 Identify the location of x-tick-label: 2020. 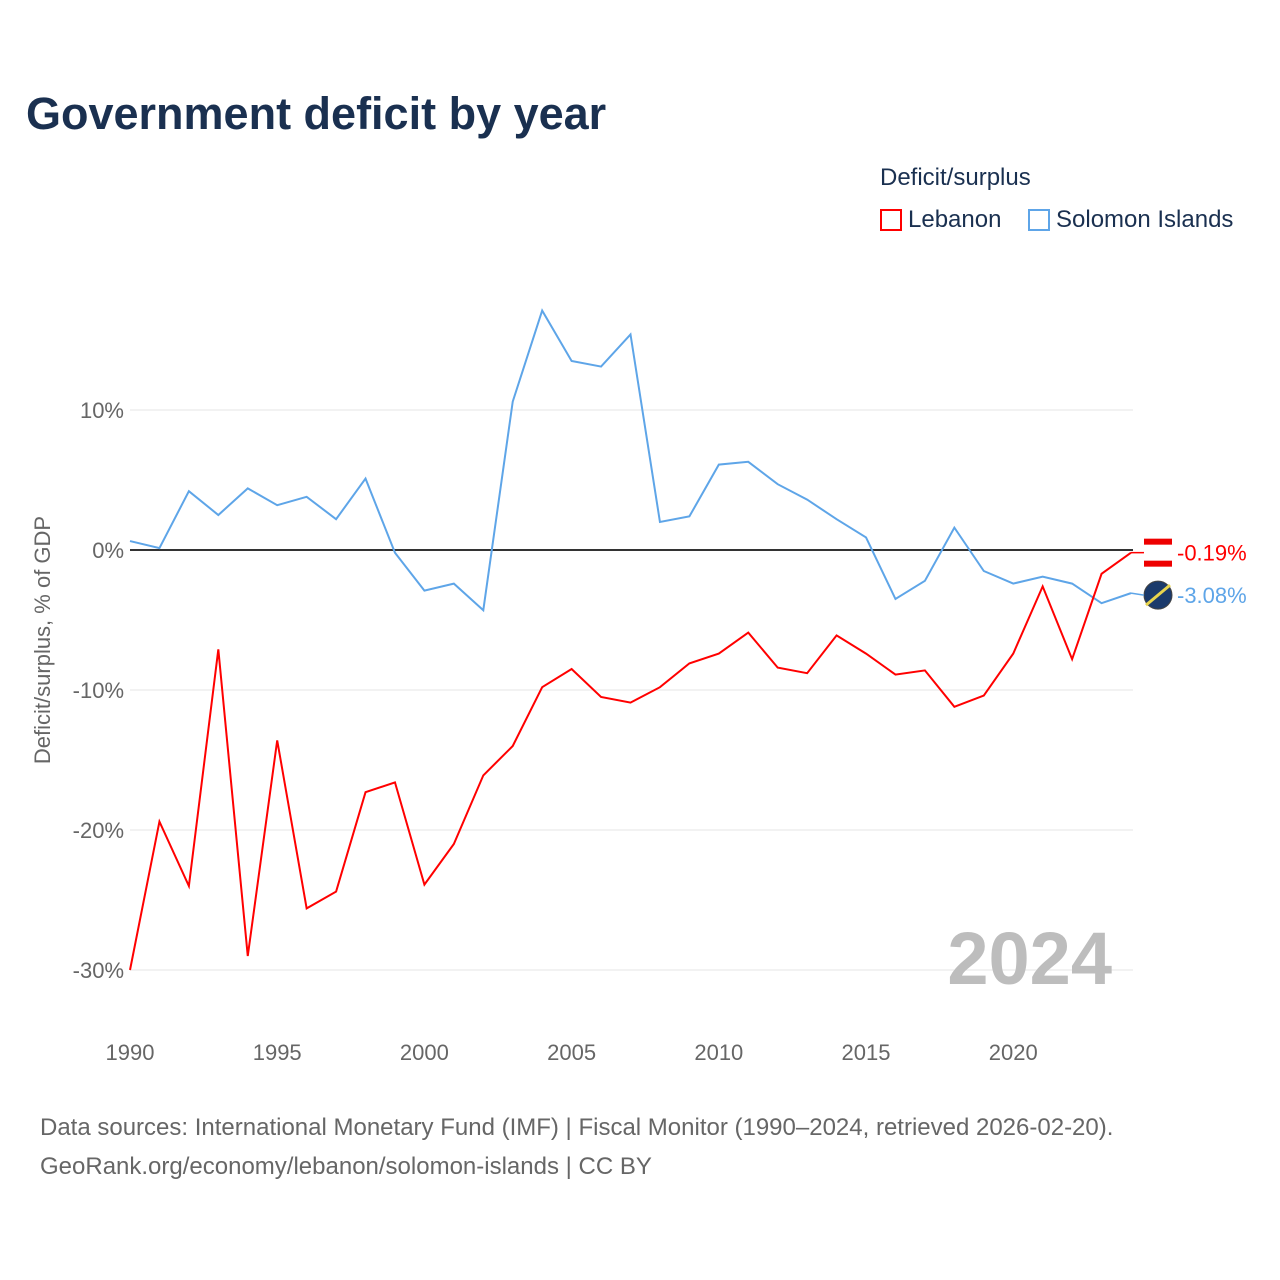
(1013, 1052).